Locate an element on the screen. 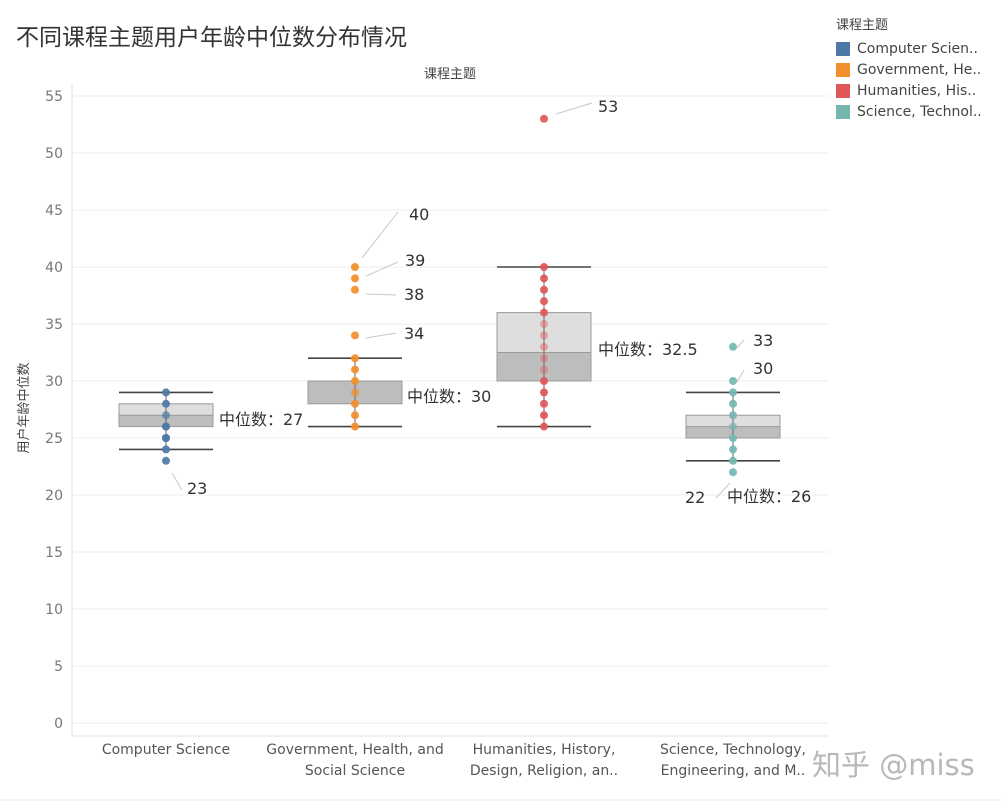  y-tick-label: 35 is located at coordinates (54, 325).